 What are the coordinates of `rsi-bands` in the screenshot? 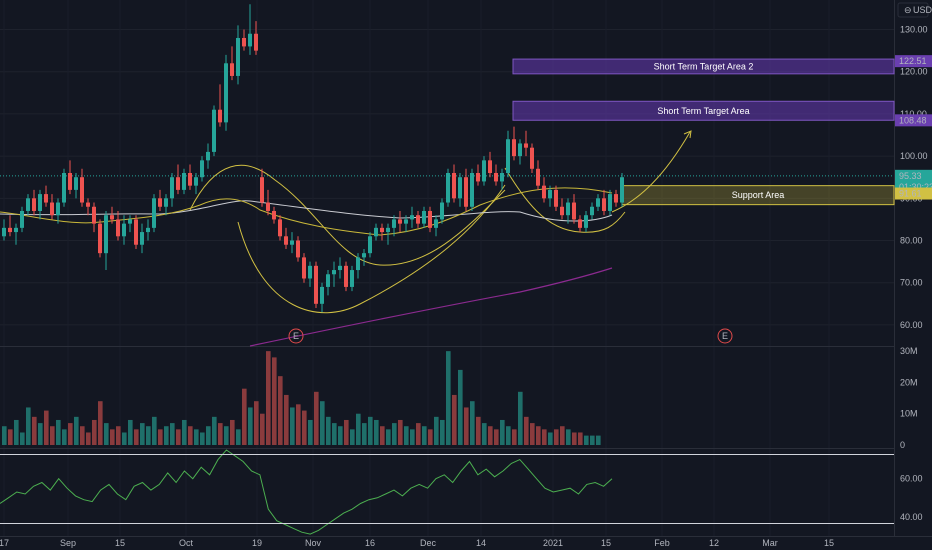 It's located at (447, 489).